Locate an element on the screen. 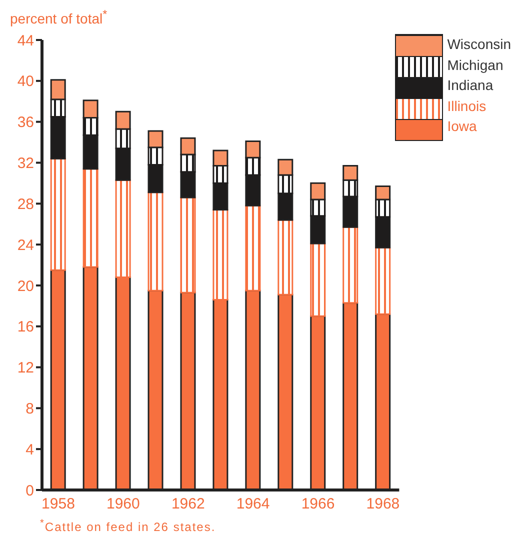  x-tick-label: 1966 is located at coordinates (318, 504).